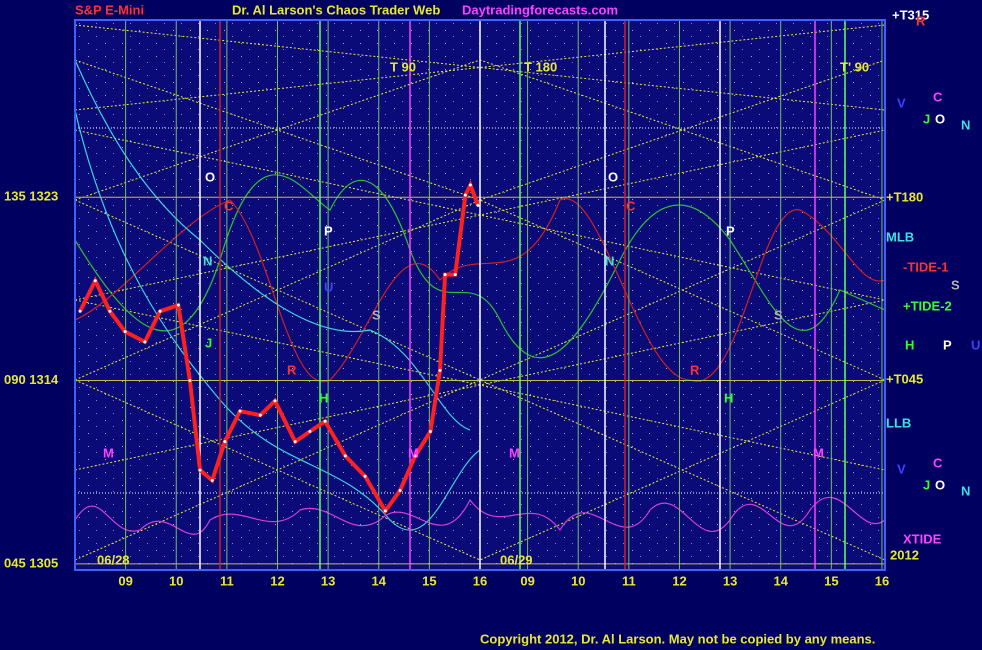 This screenshot has height=650, width=982. Describe the element at coordinates (31, 562) in the screenshot. I see `y-tick-label: 045 1305` at that location.